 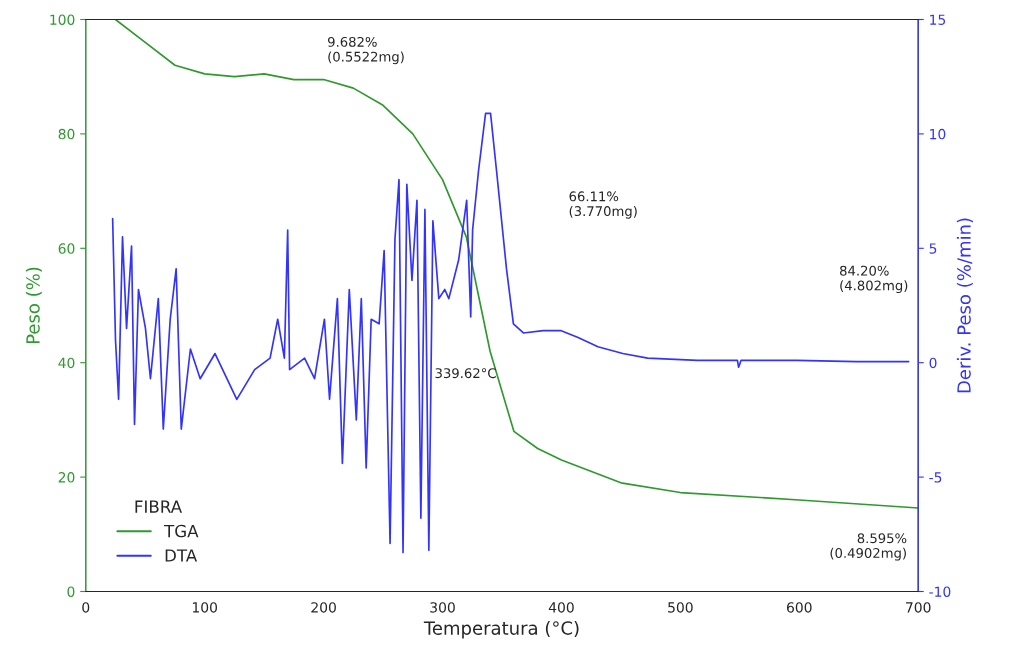 I want to click on y2-tick-label: 5, so click(x=933, y=248).